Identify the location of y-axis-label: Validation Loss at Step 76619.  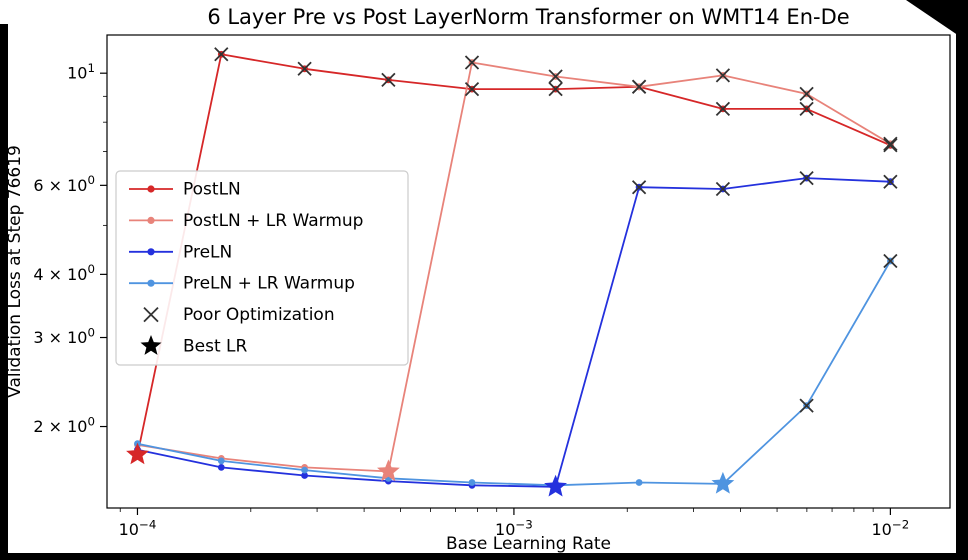
(15, 271).